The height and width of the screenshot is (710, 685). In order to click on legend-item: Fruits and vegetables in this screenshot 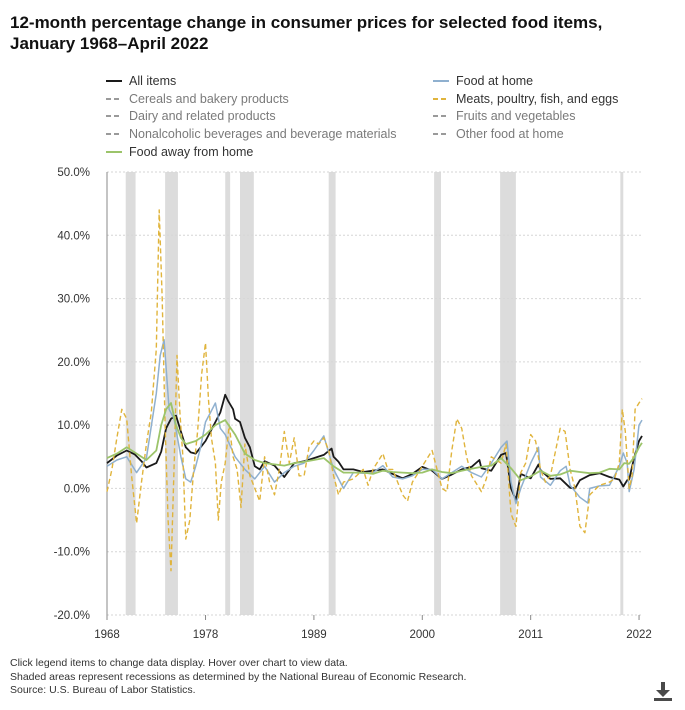, I will do `click(504, 116)`.